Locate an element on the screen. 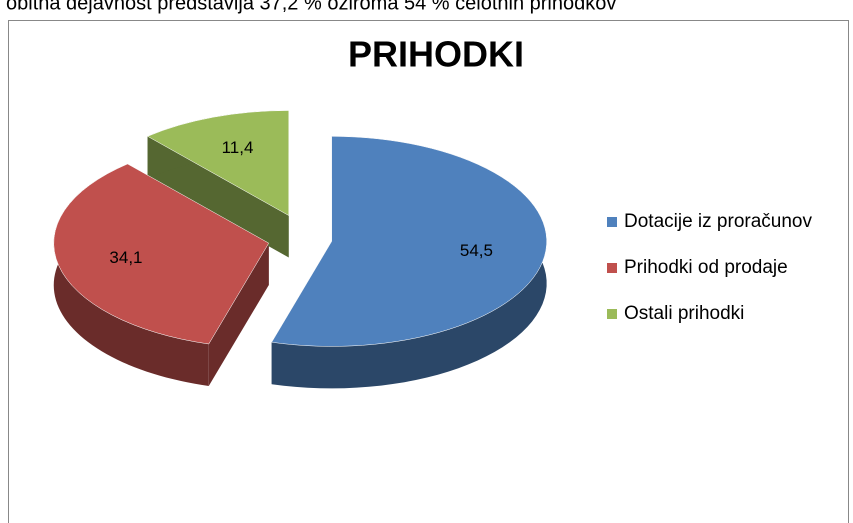 This screenshot has height=523, width=853. data-label: 34,1 is located at coordinates (125, 257).